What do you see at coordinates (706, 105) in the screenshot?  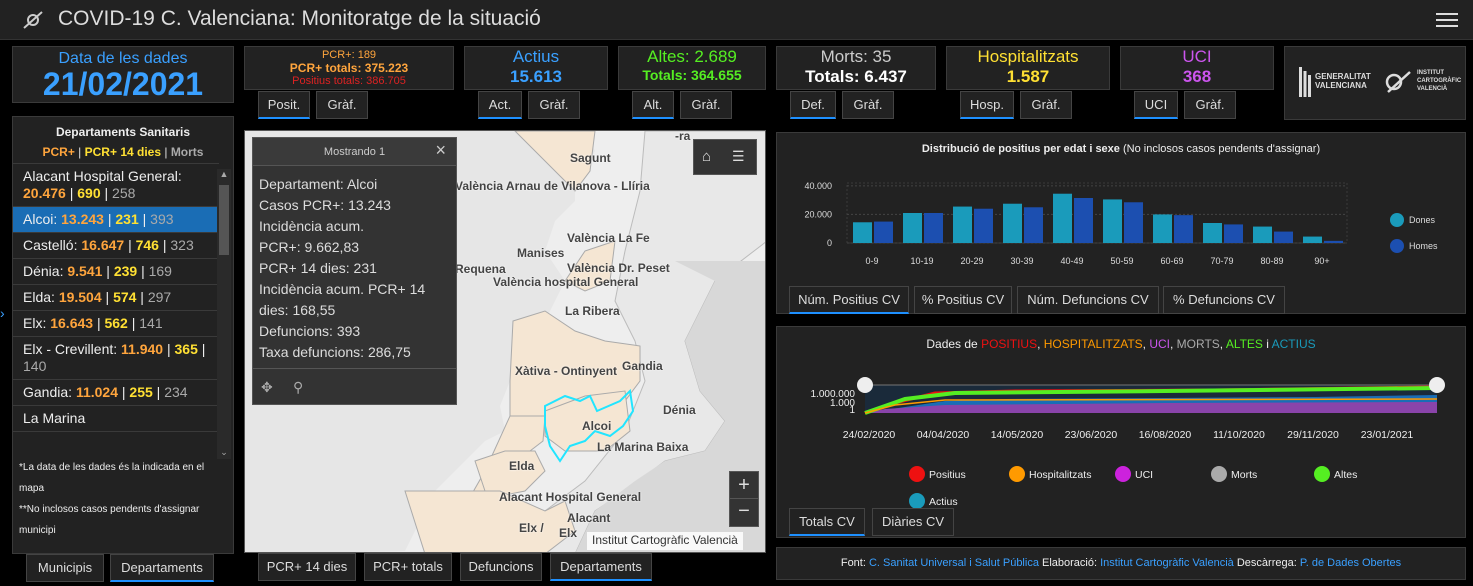 I see `tab-altes-graf: Gràf.` at bounding box center [706, 105].